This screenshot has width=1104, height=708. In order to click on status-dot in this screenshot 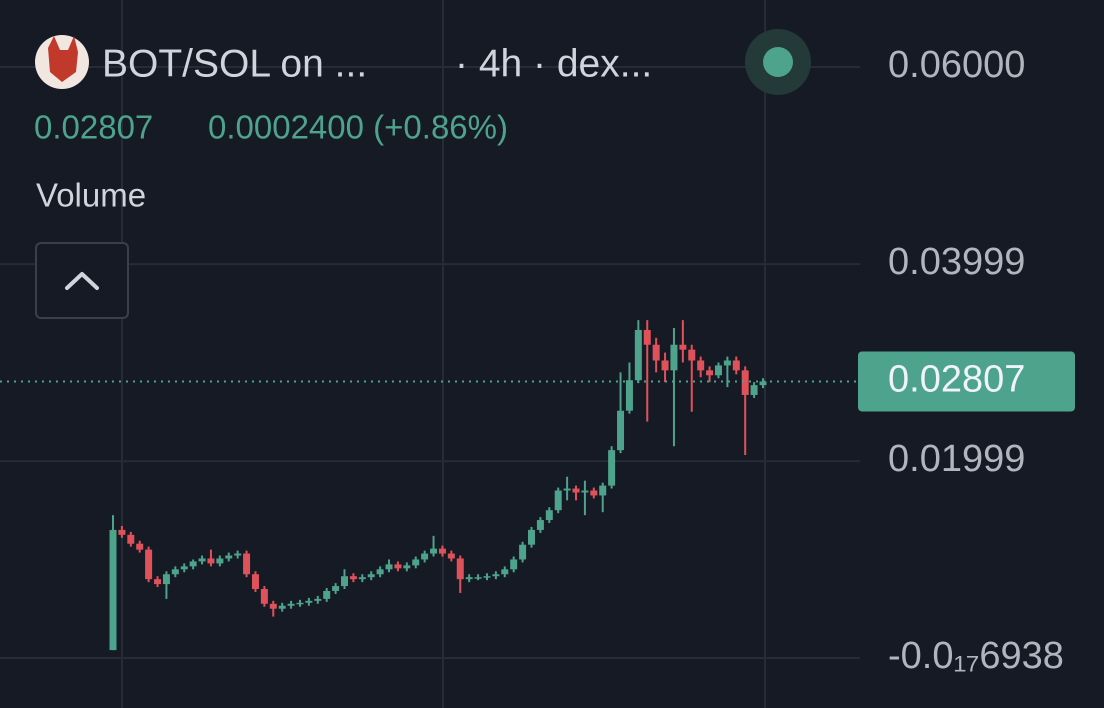, I will do `click(778, 62)`.